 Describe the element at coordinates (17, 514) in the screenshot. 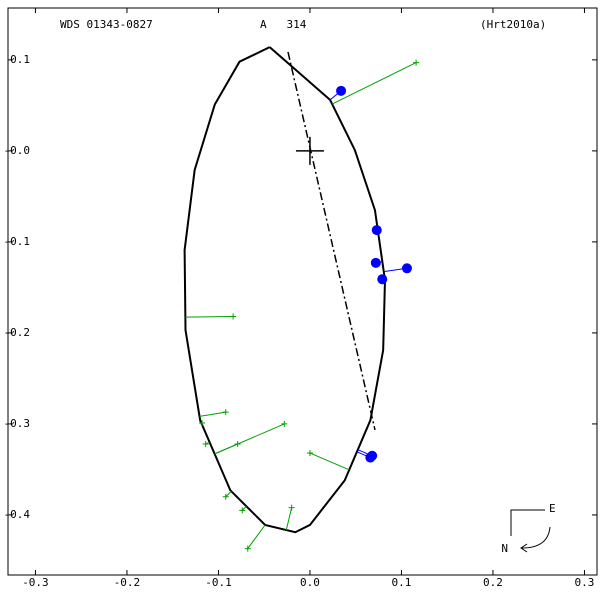

I see `y-tick-label: -0.4` at that location.